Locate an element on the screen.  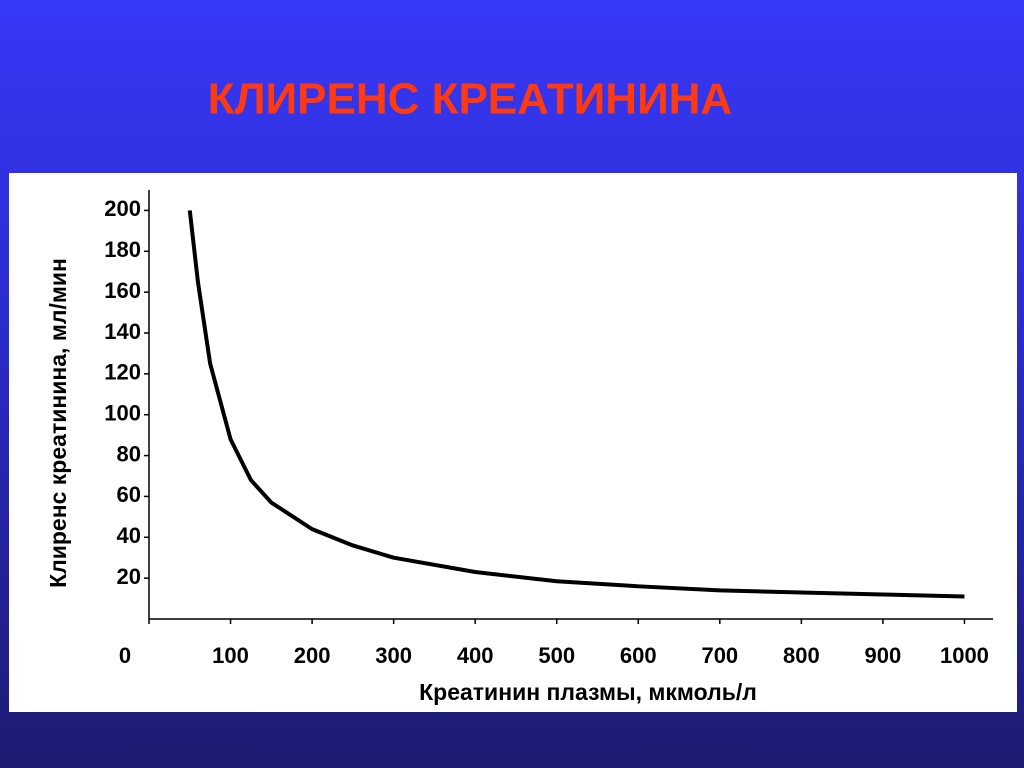
chart-title: КЛИРЕНС КРЕАТИНИНА is located at coordinates (470, 99).